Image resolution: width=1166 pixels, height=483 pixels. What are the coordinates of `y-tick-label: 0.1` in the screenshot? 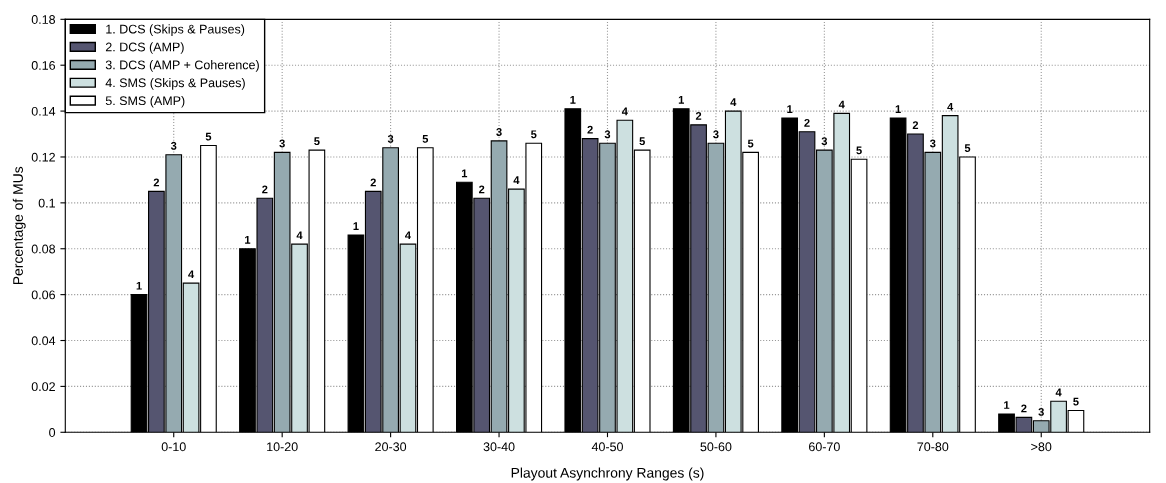 It's located at (46, 203).